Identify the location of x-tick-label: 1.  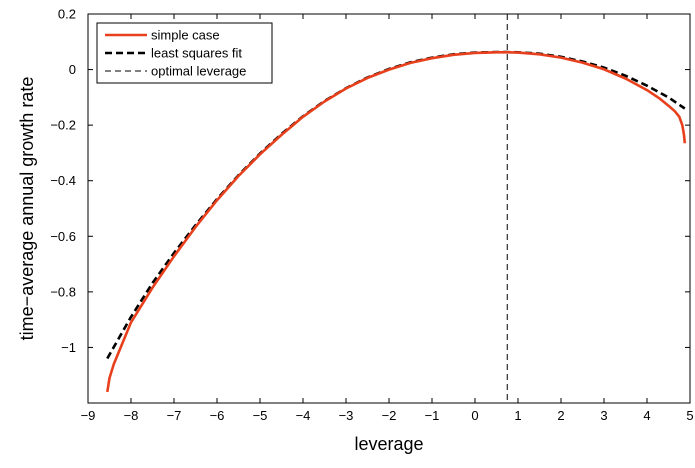
(517, 415).